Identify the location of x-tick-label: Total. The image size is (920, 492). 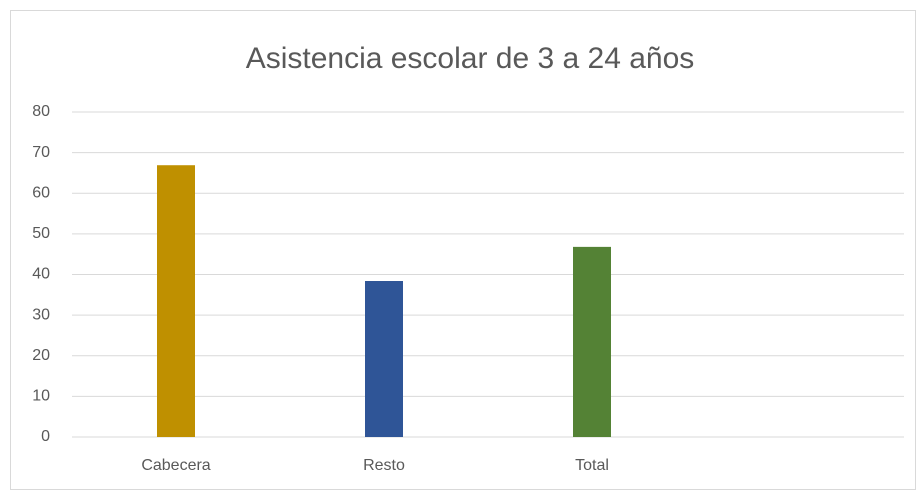
(592, 465).